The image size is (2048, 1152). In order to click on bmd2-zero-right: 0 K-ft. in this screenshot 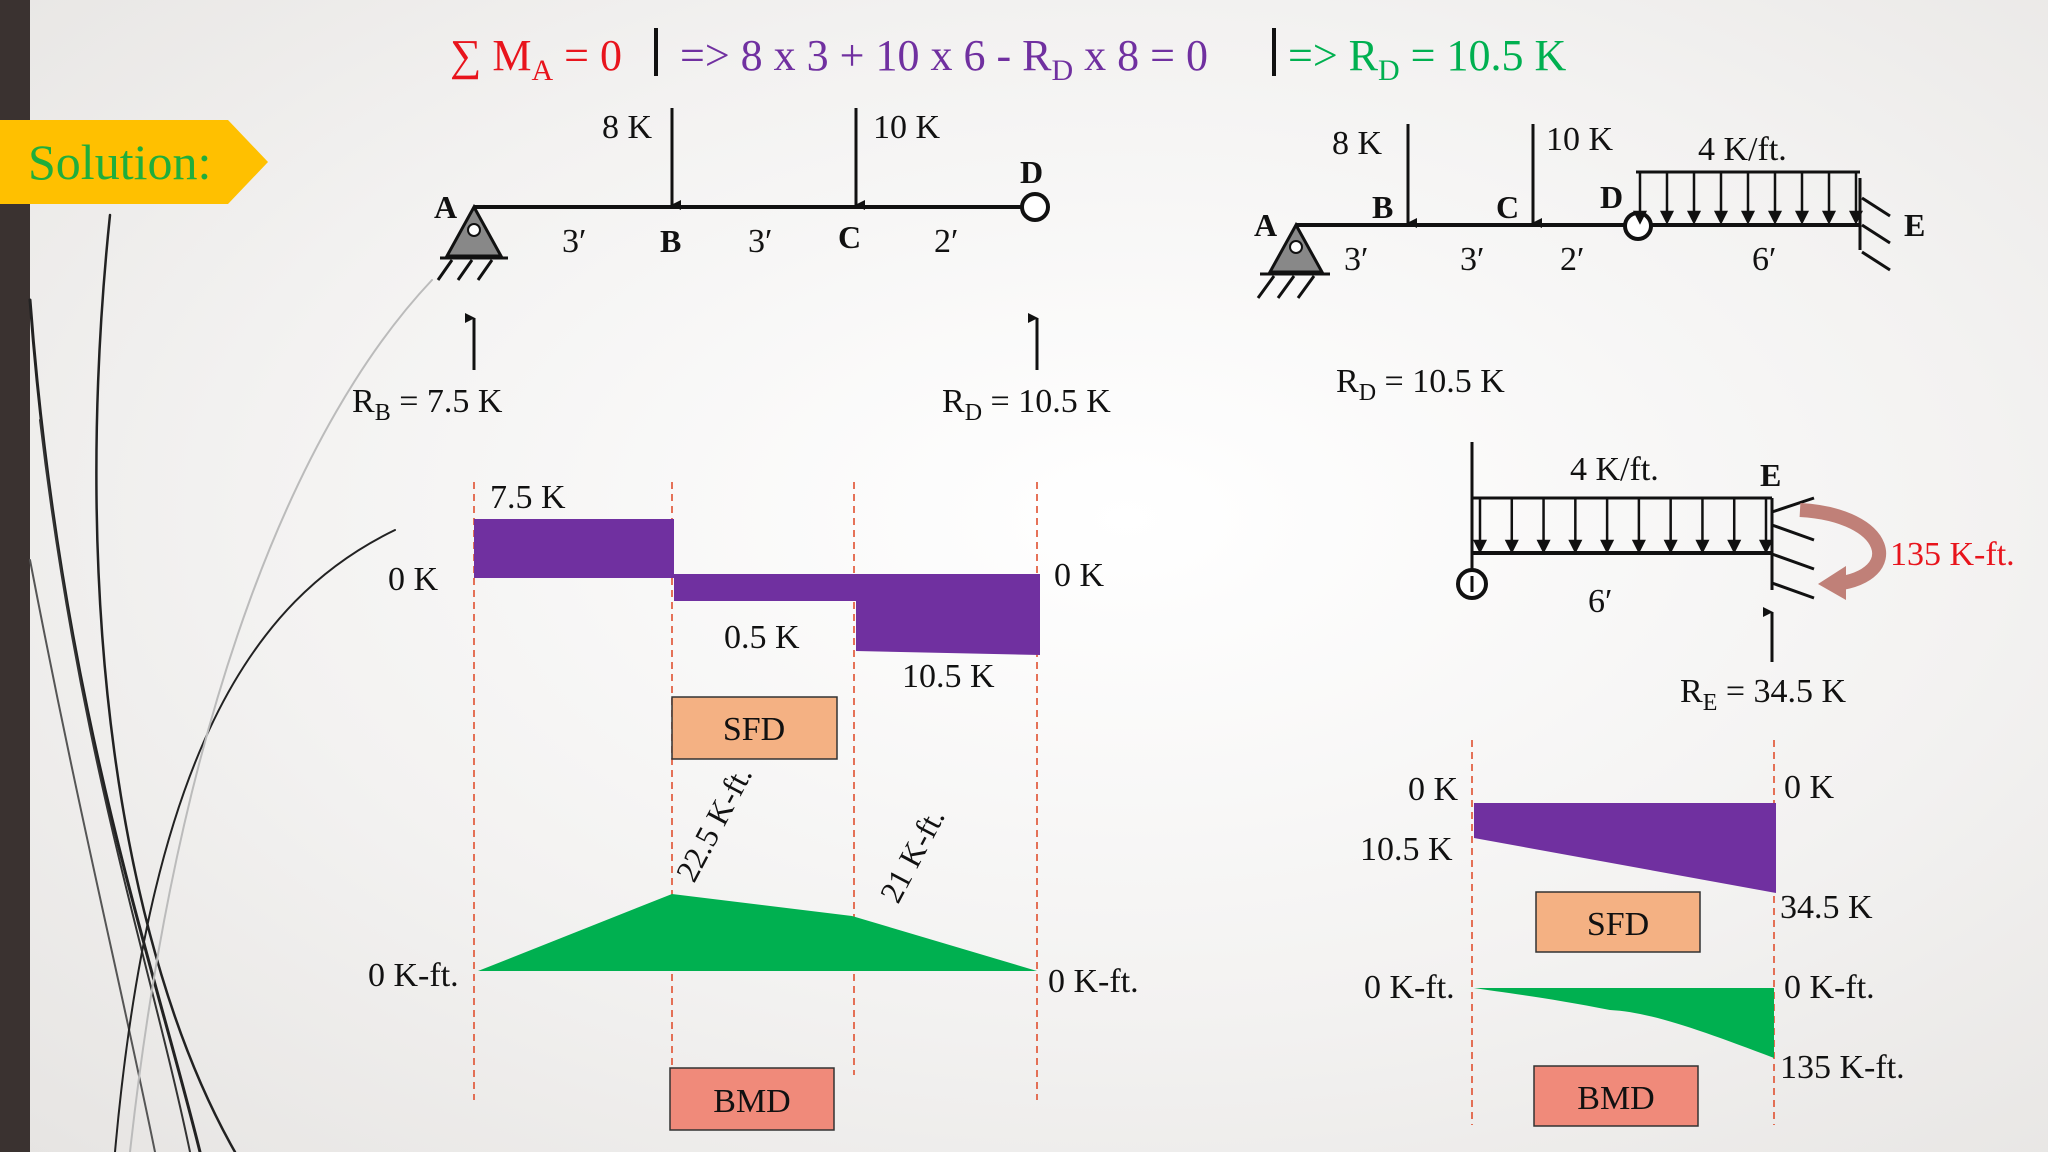, I will do `click(1829, 987)`.